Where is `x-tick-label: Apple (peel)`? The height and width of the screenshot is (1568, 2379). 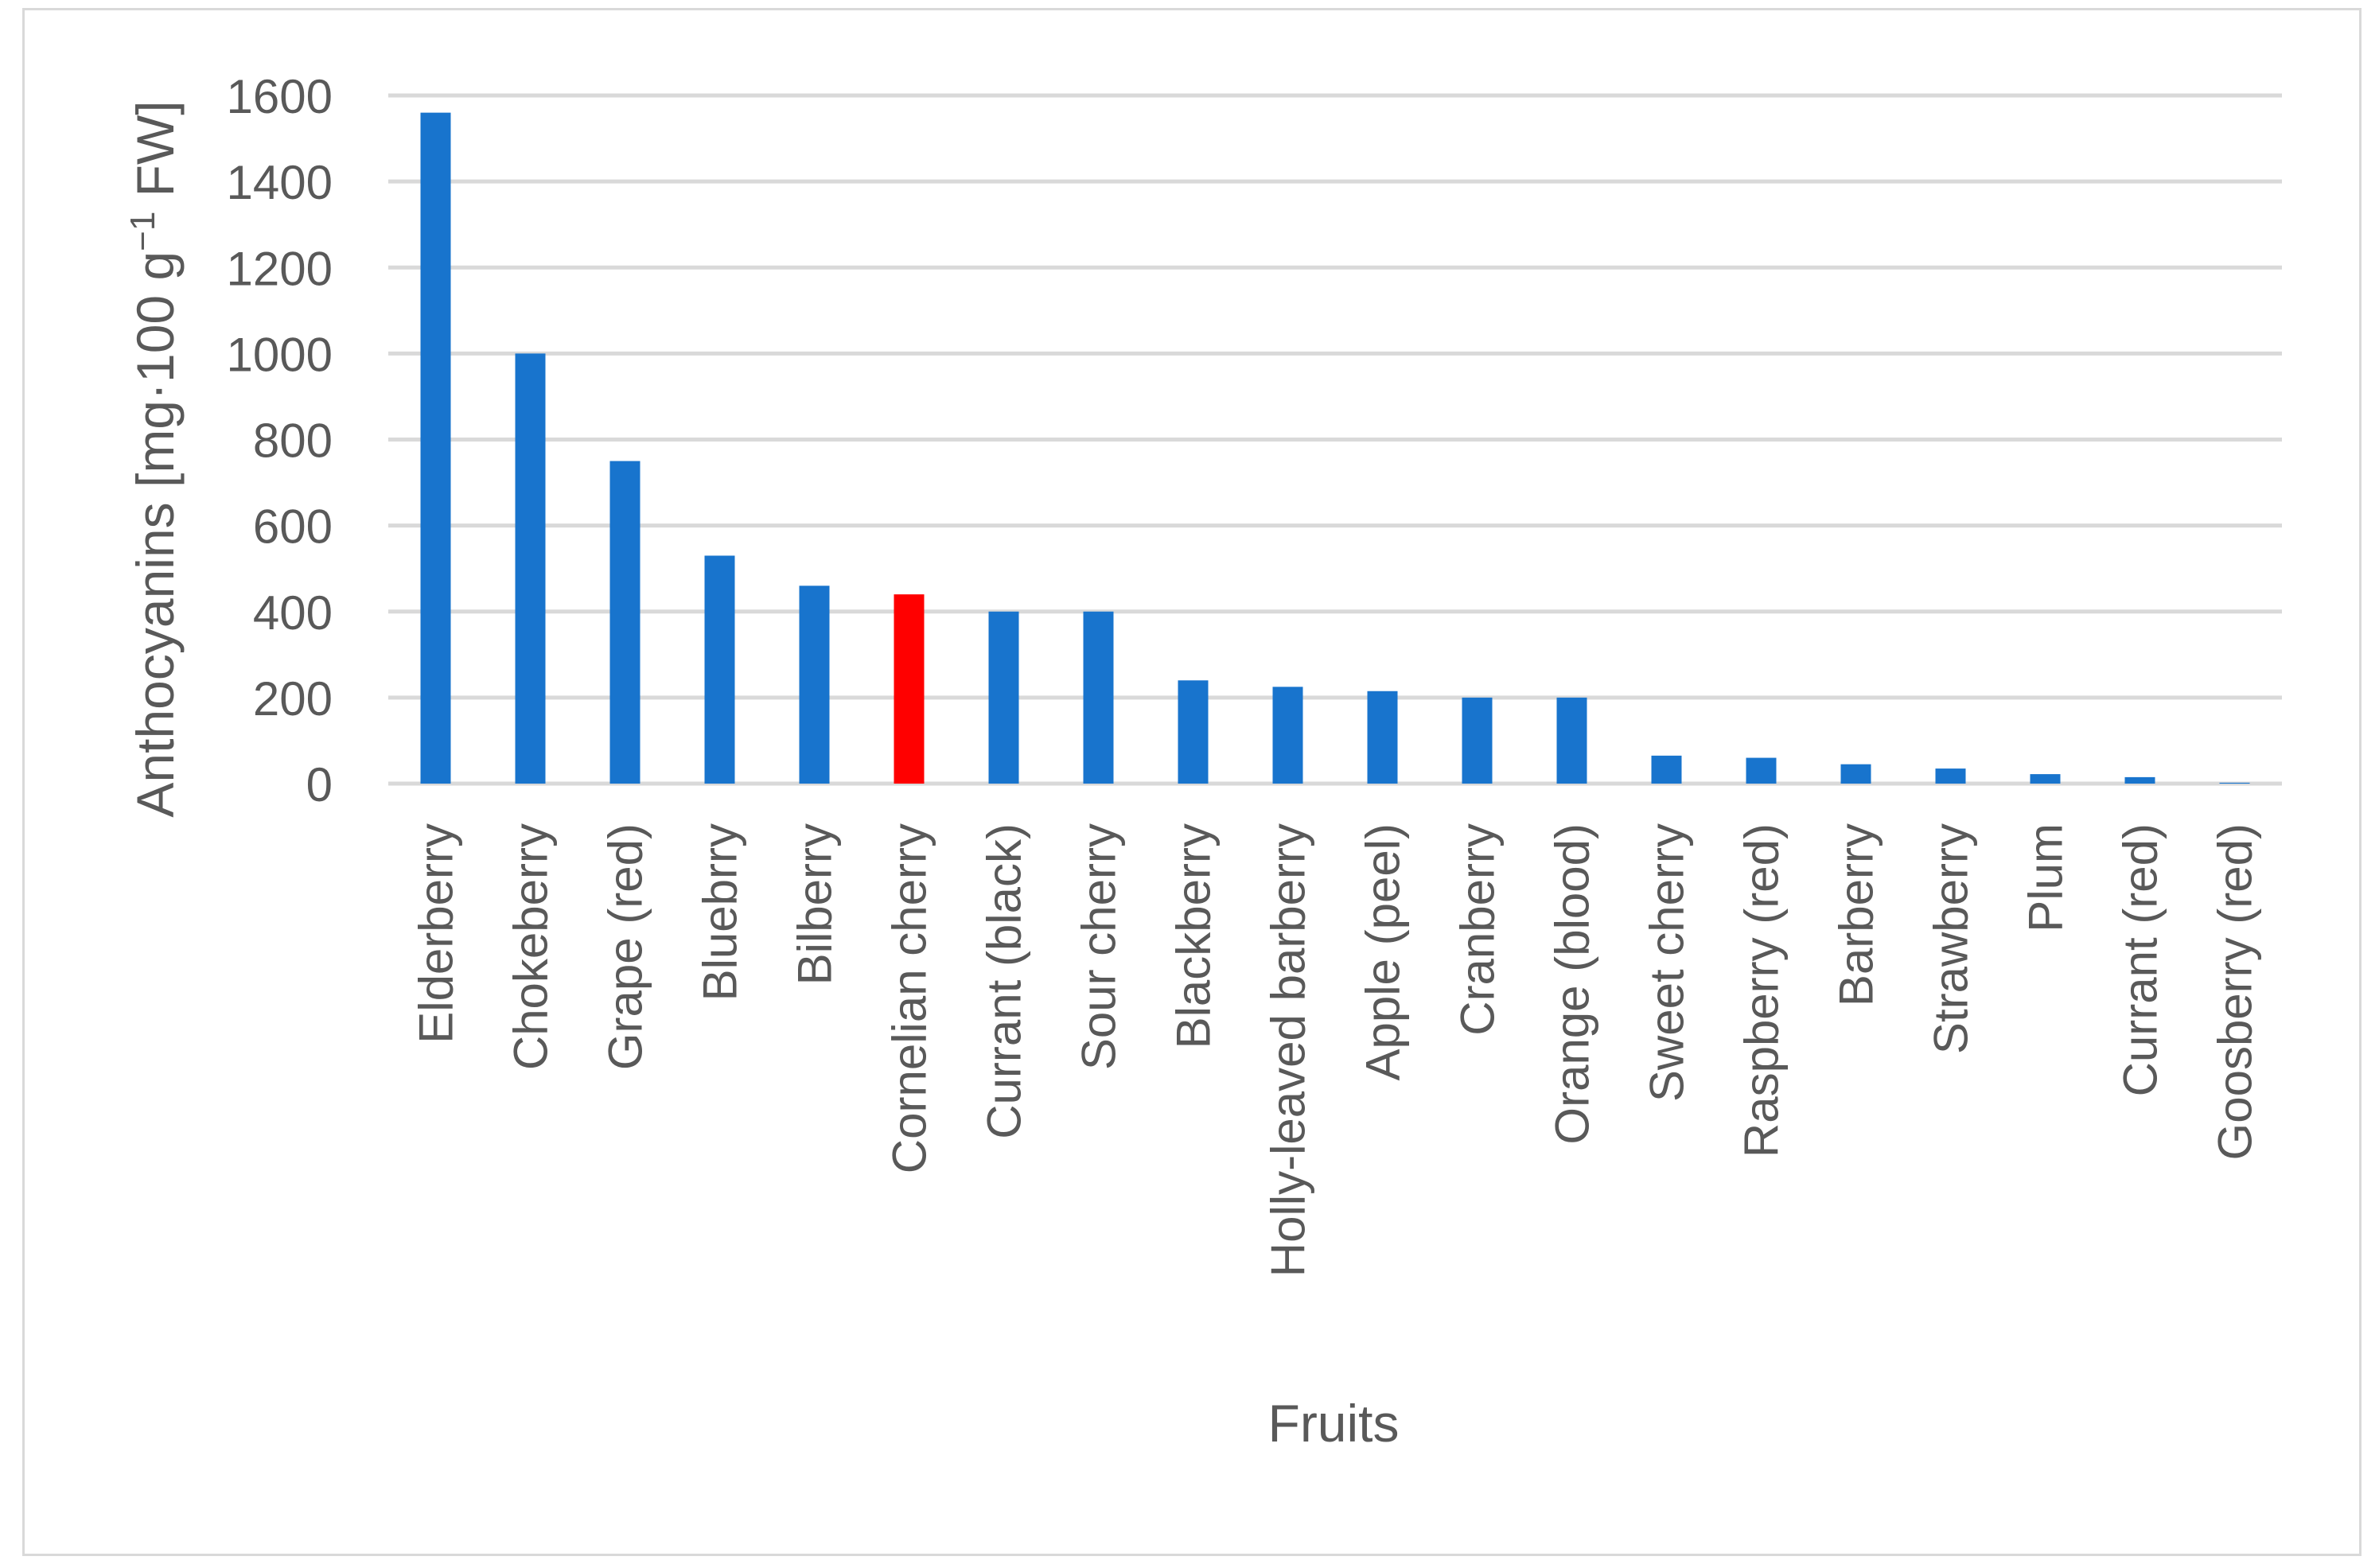
x-tick-label: Apple (peel) is located at coordinates (1383, 952).